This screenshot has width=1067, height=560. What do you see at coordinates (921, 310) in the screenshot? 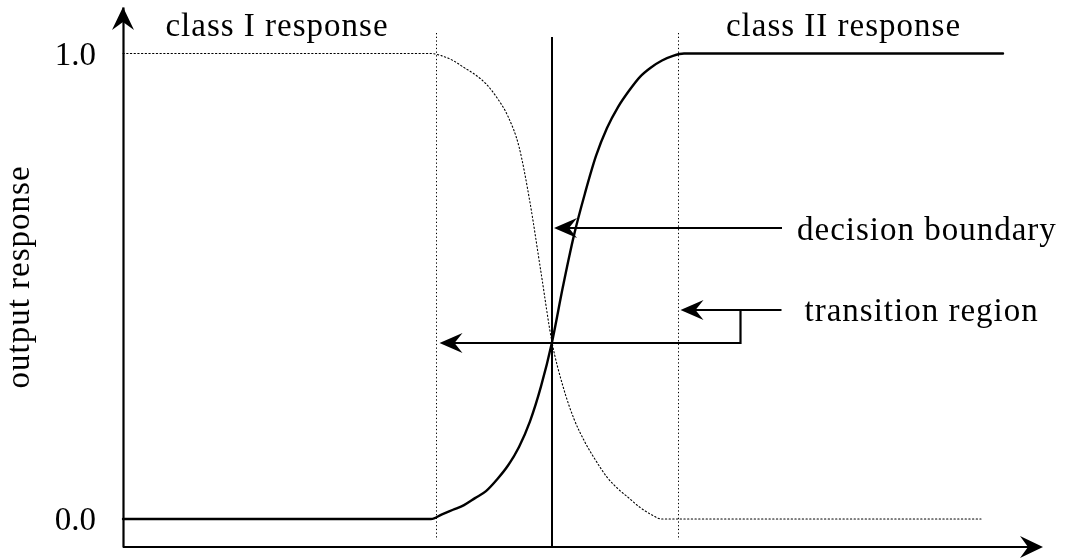
I see `annotation: transition region` at bounding box center [921, 310].